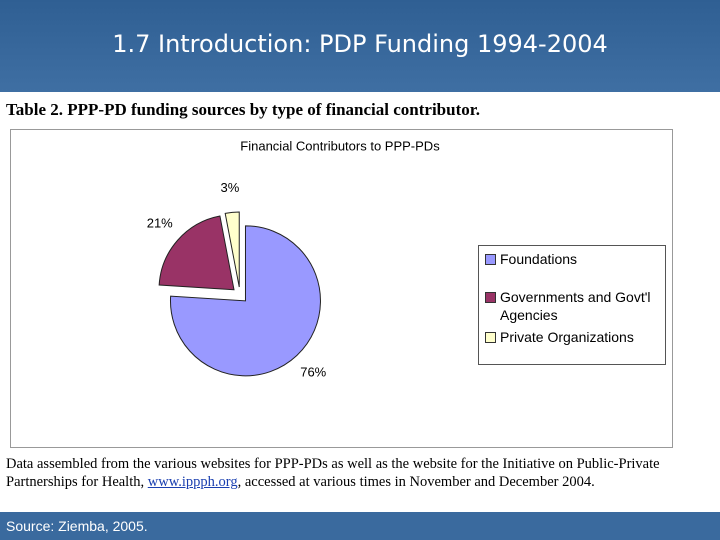 Image resolution: width=720 pixels, height=540 pixels. I want to click on legend-label: Private Organizations, so click(567, 337).